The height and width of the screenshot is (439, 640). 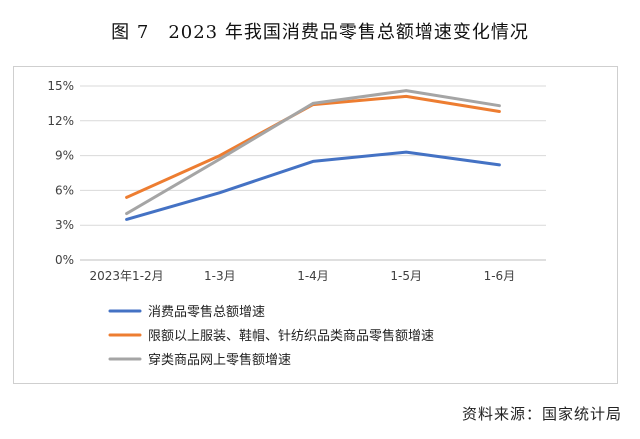 I want to click on source-note: 资料来源：国家统计局, so click(x=541, y=414).